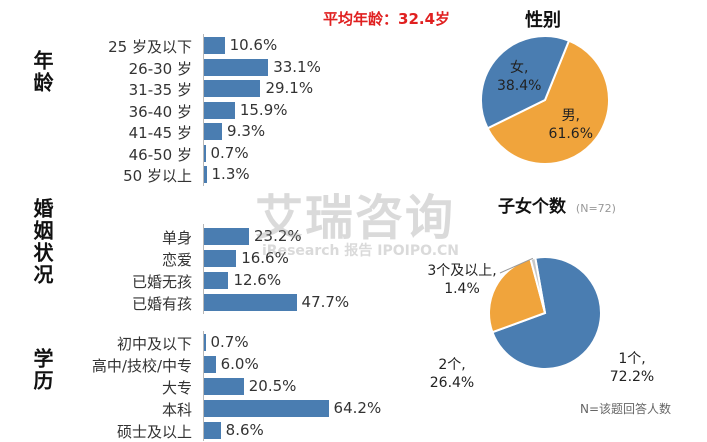 Image resolution: width=707 pixels, height=442 pixels. What do you see at coordinates (229, 152) in the screenshot?
I see `age-value-label: 0.7%` at bounding box center [229, 152].